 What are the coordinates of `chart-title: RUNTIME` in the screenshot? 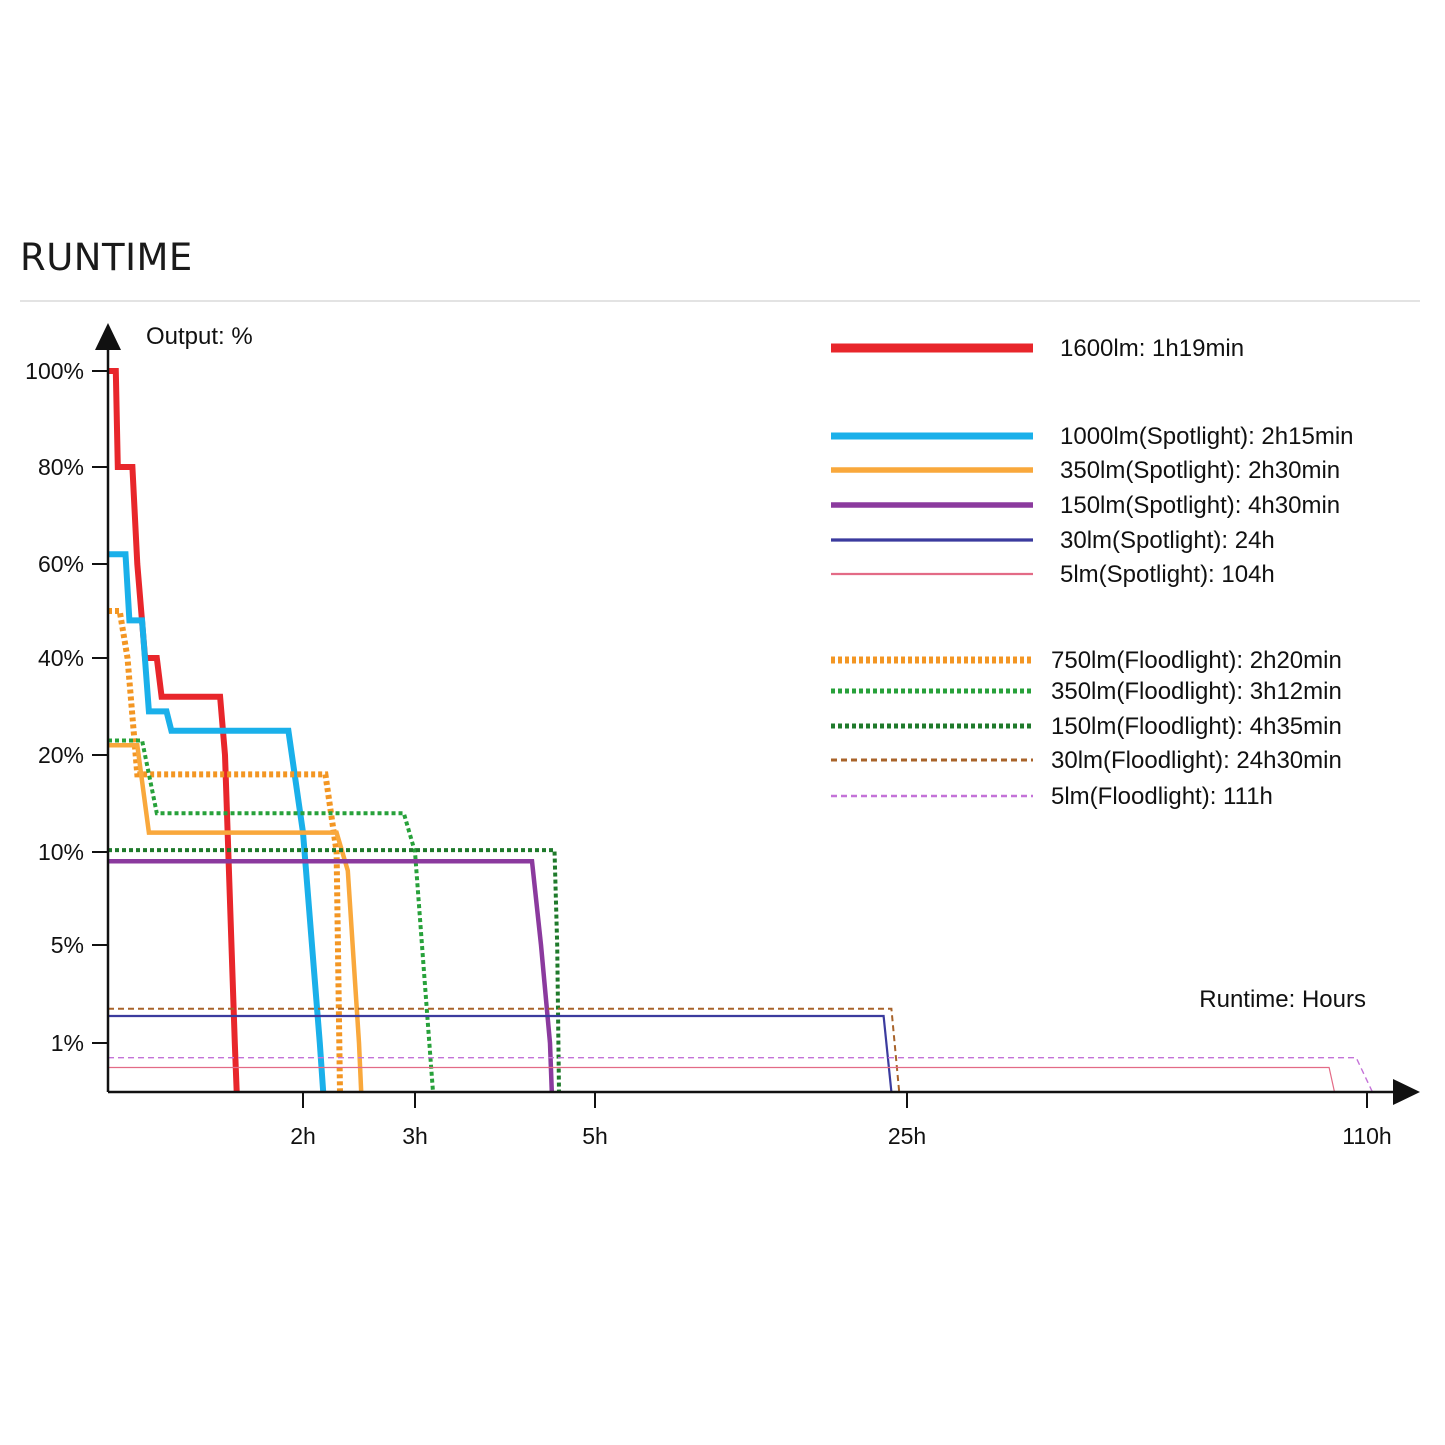 It's located at (106, 257).